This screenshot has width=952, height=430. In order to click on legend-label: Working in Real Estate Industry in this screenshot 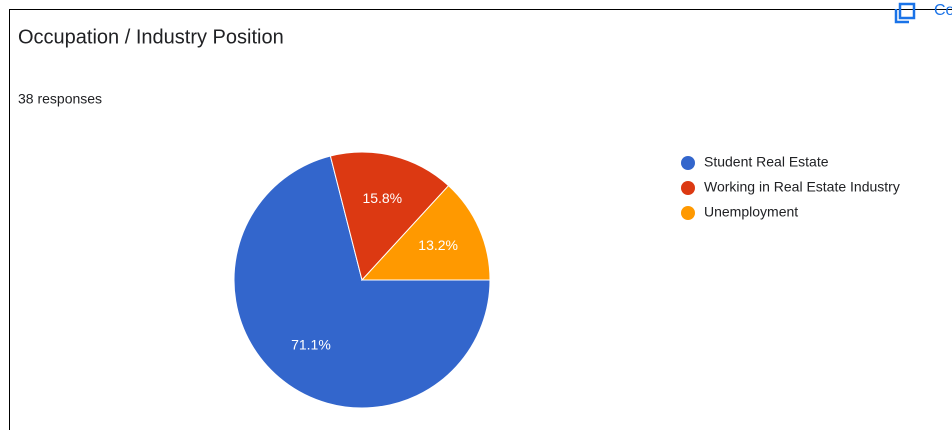, I will do `click(802, 187)`.